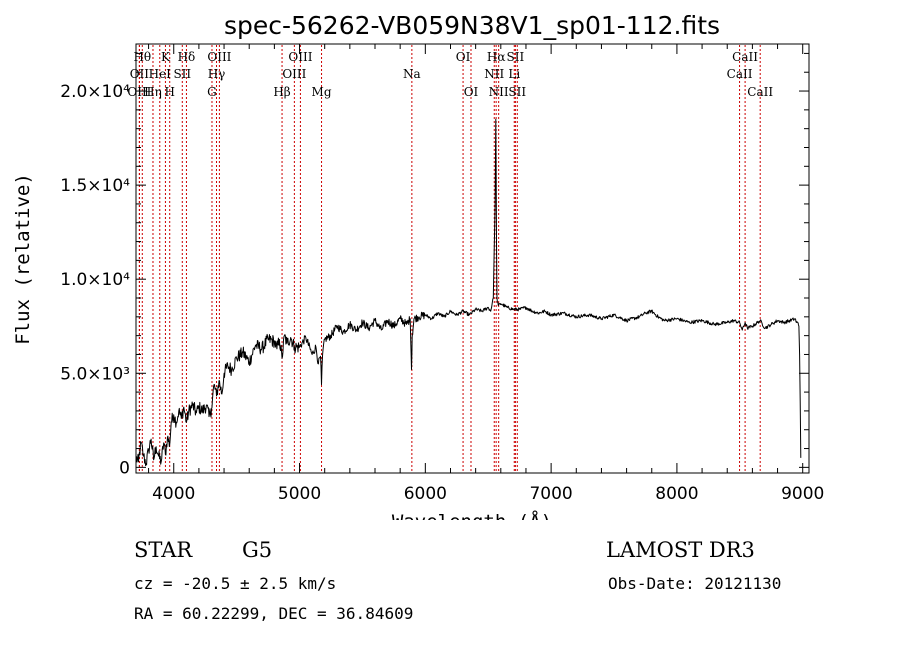  What do you see at coordinates (95, 92) in the screenshot?
I see `y-tick-label: 2.0×10⁴` at bounding box center [95, 92].